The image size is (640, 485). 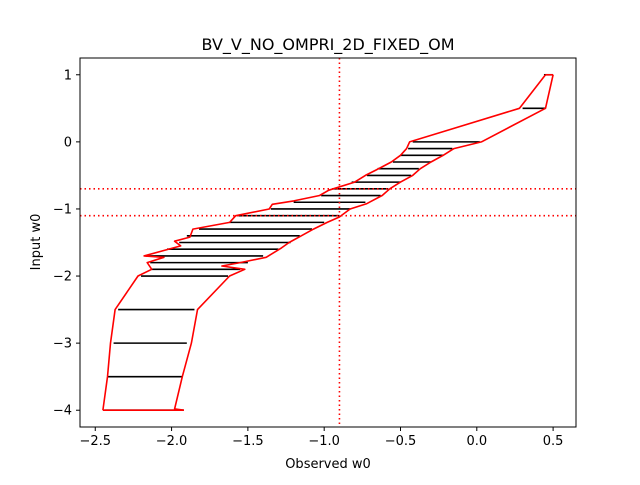 What do you see at coordinates (95, 441) in the screenshot?
I see `x-tick-label: −2.5` at bounding box center [95, 441].